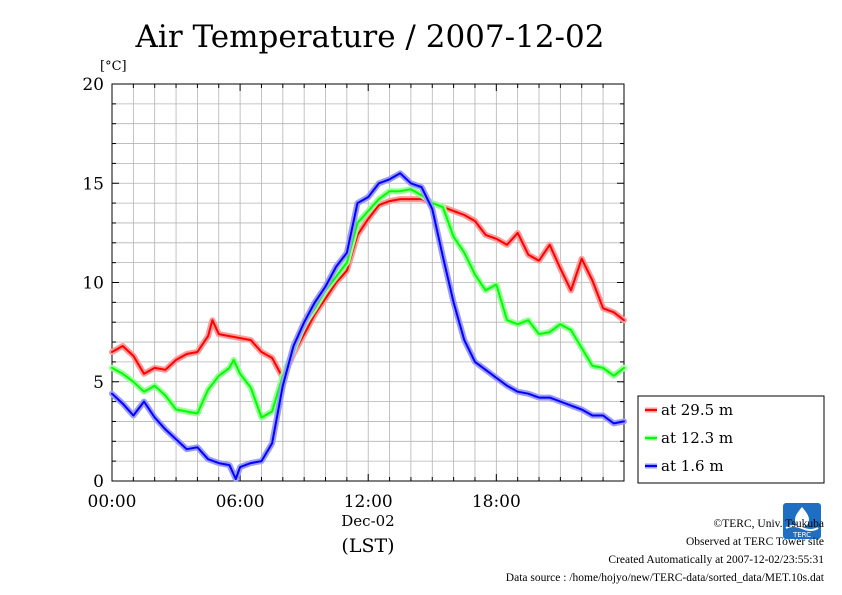 Image resolution: width=842 pixels, height=595 pixels. What do you see at coordinates (98, 383) in the screenshot?
I see `y-tick-label: 5` at bounding box center [98, 383].